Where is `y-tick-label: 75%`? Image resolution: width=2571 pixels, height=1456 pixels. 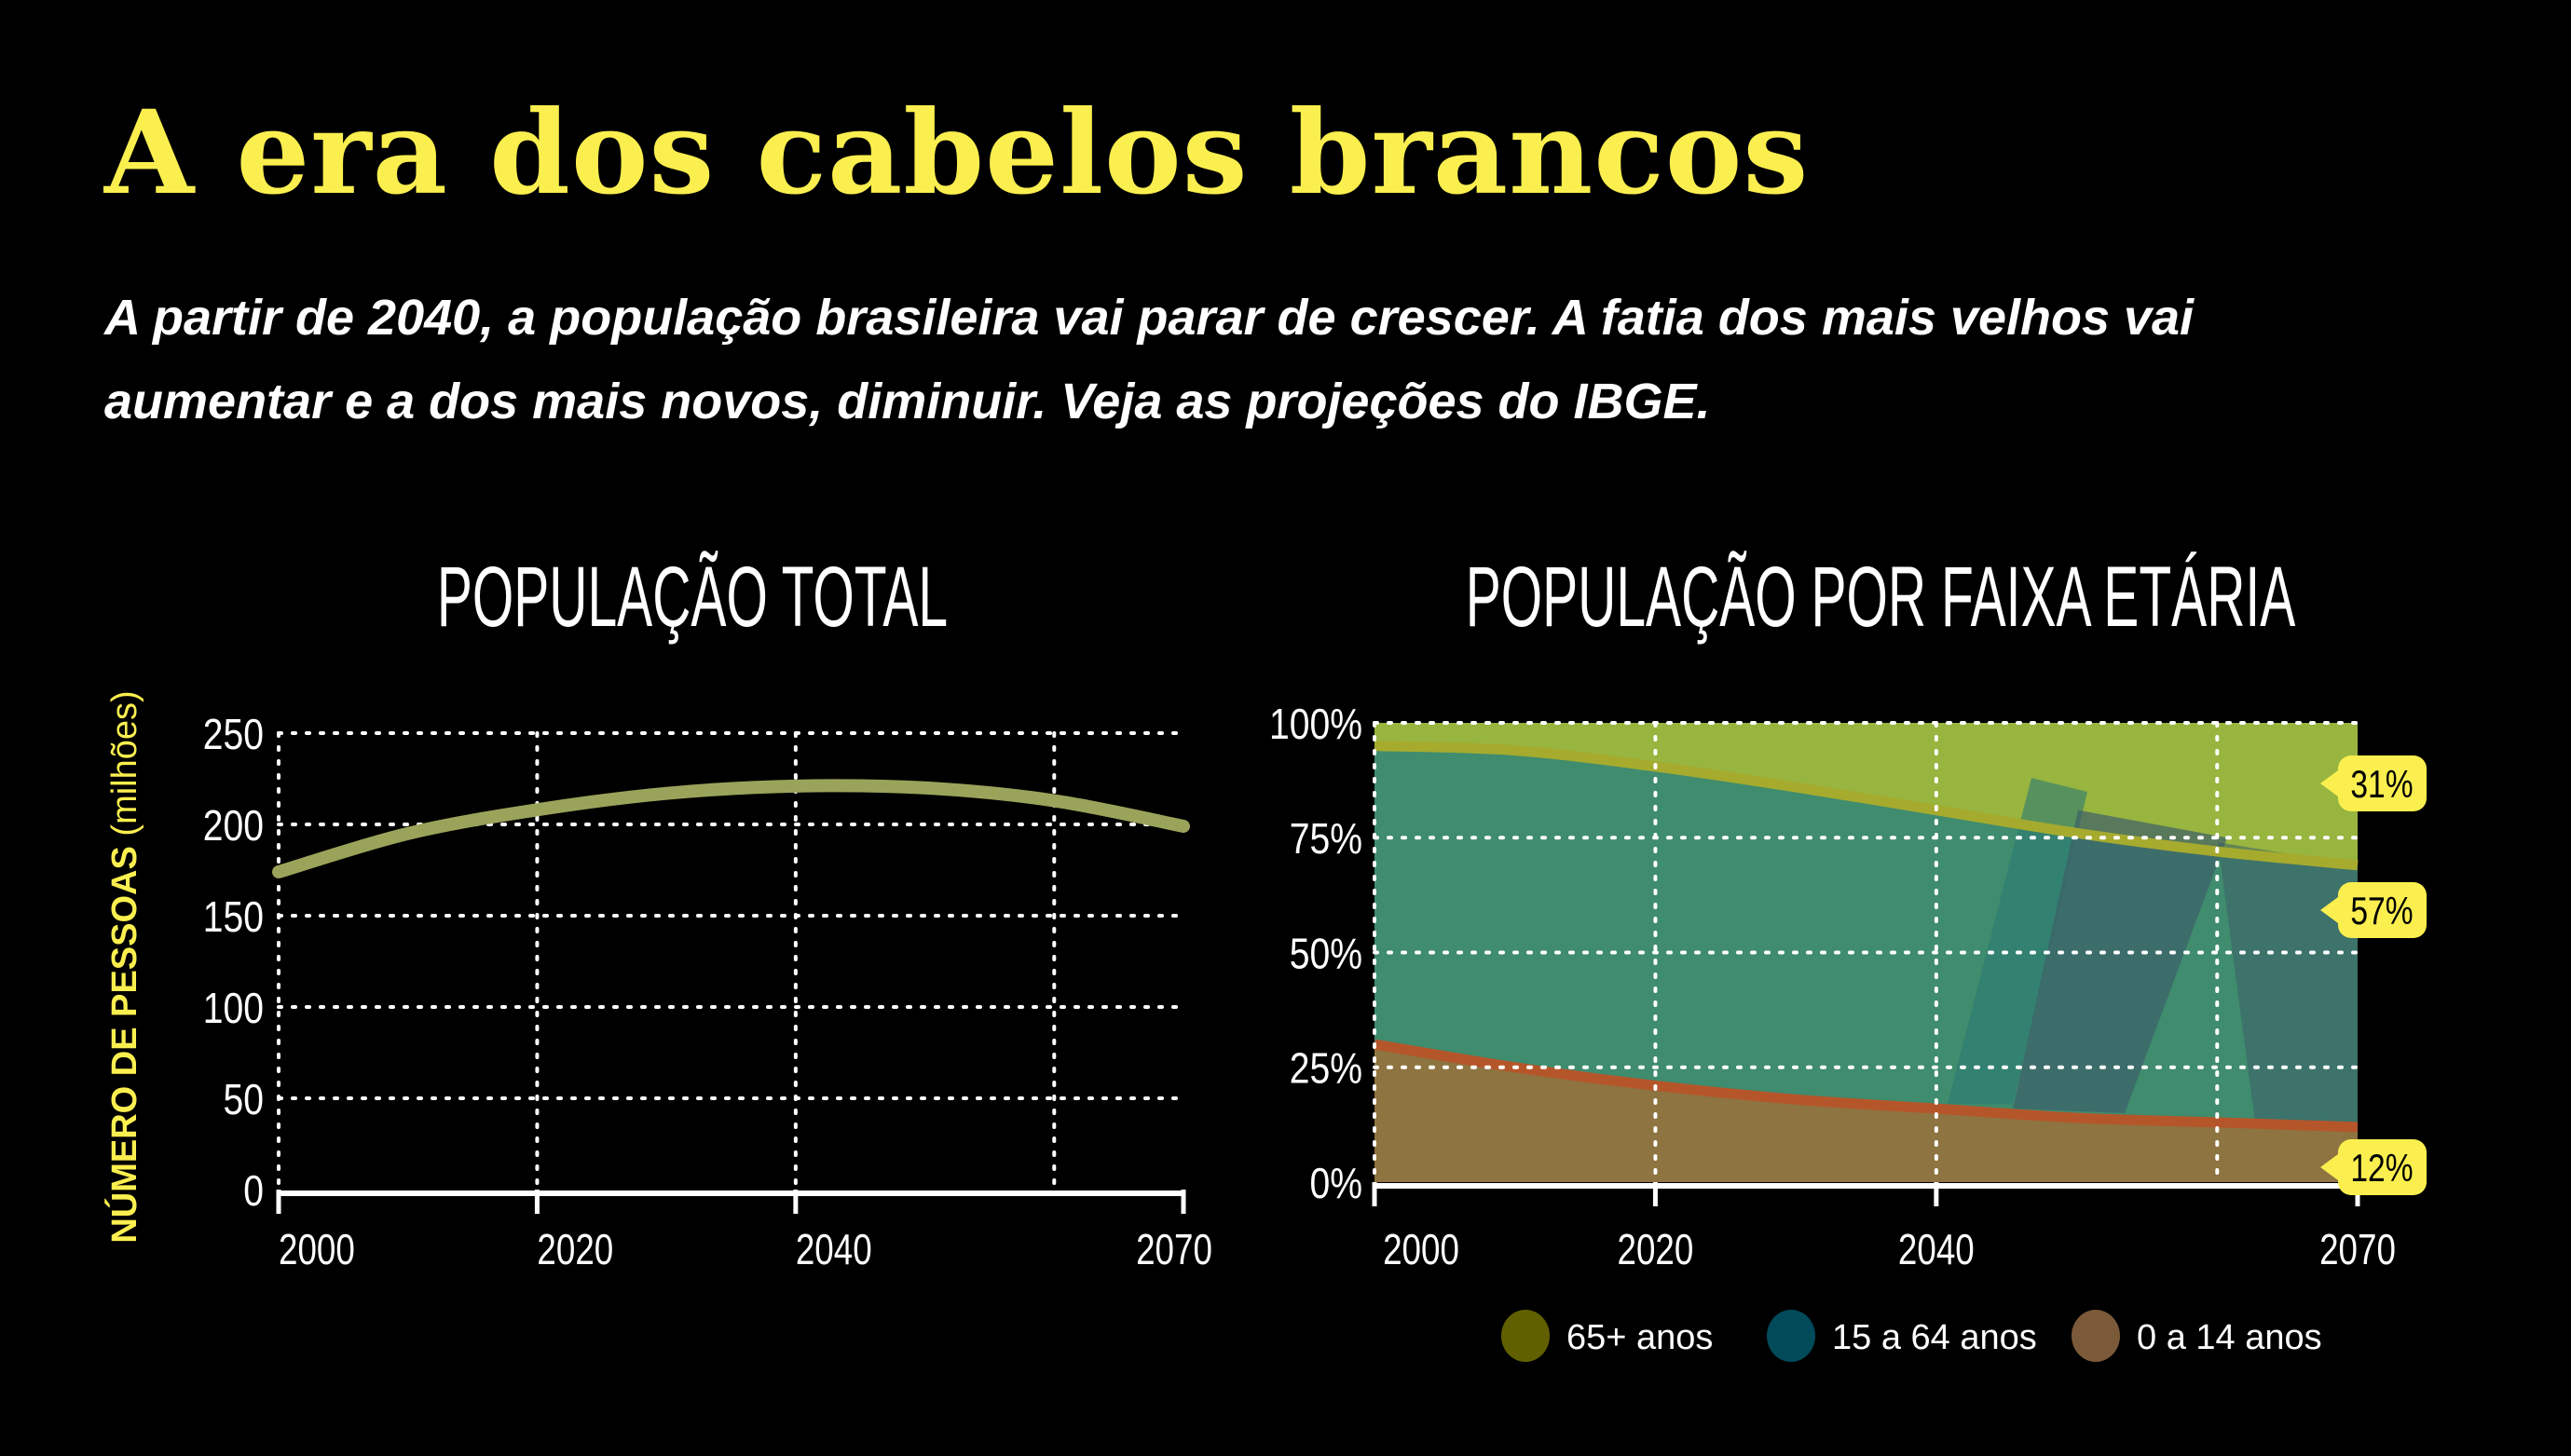 y-tick-label: 75% is located at coordinates (1326, 839).